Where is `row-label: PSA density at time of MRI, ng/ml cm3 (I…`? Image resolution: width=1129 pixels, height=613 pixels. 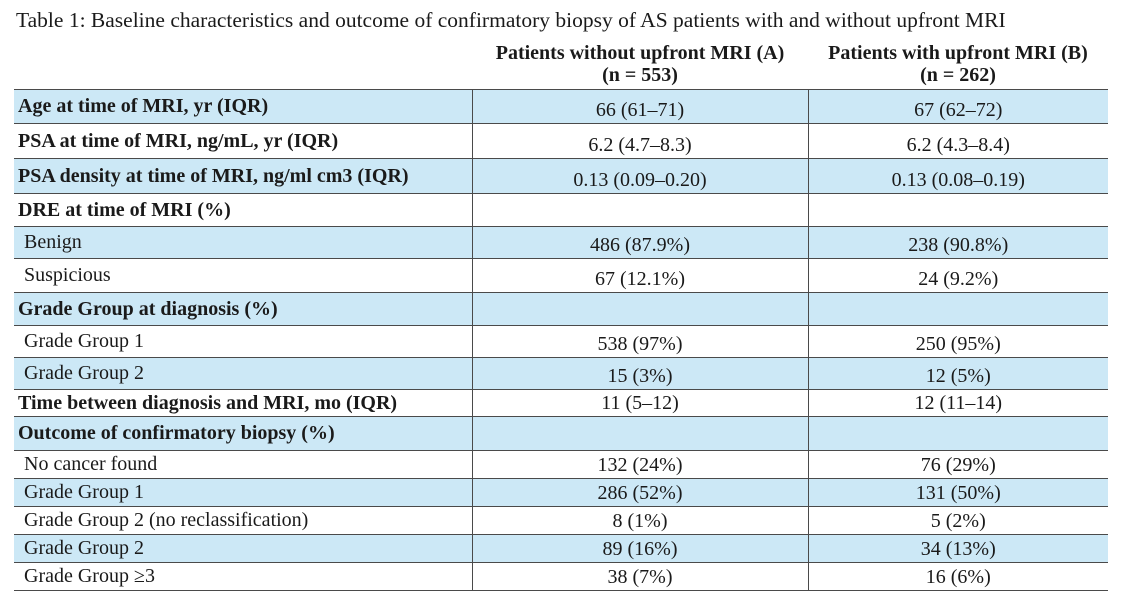 row-label: PSA density at time of MRI, ng/ml cm3 (I… is located at coordinates (243, 176).